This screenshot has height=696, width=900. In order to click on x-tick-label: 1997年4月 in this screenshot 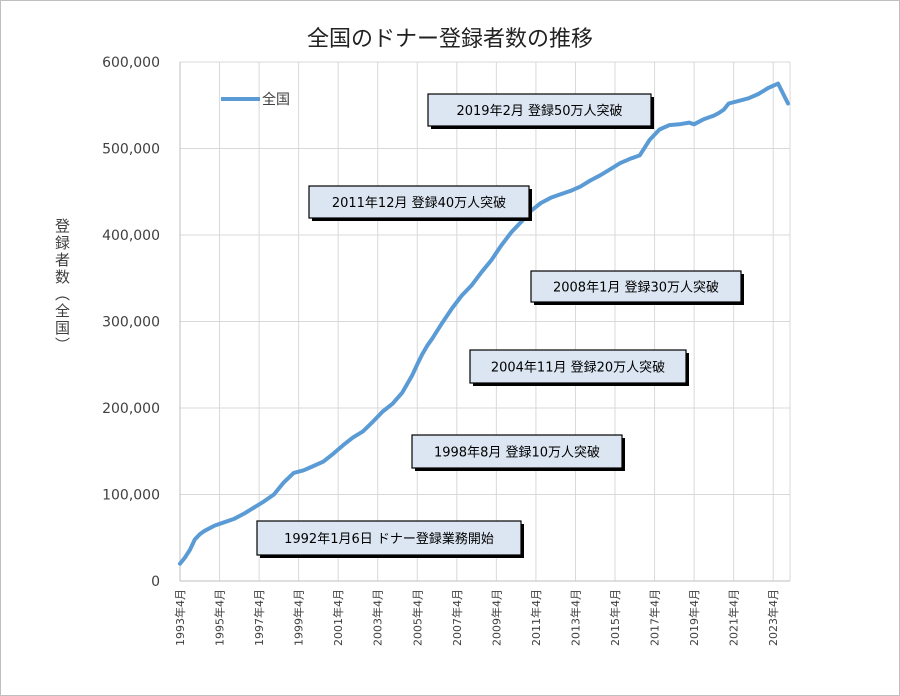, I will do `click(259, 617)`.